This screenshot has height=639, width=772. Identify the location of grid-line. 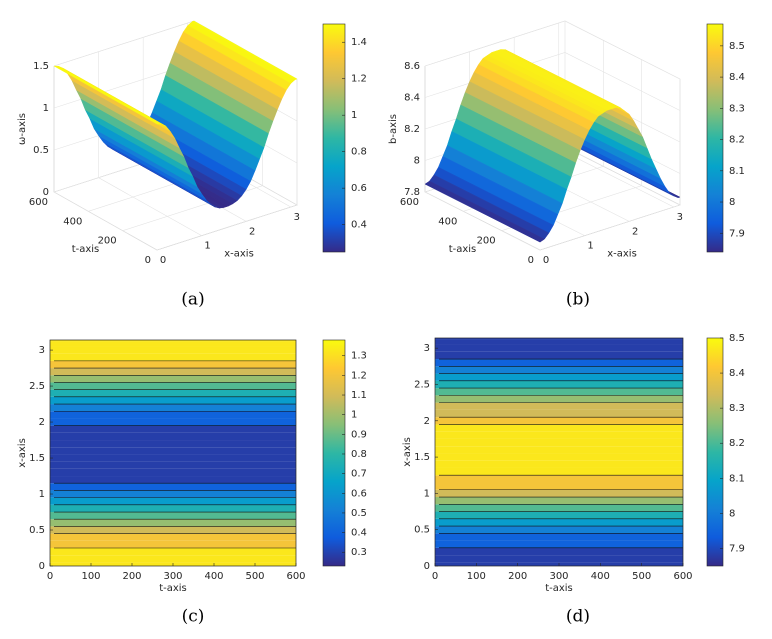
(227, 165).